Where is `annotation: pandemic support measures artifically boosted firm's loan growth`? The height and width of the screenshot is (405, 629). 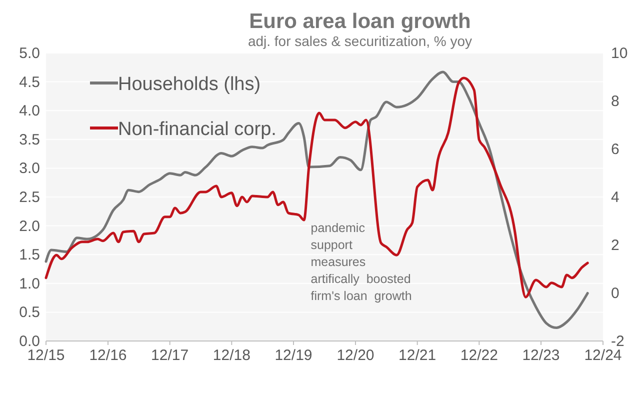
annotation: pandemic support measures artifically boosted firm's loan growth is located at coordinates (361, 261).